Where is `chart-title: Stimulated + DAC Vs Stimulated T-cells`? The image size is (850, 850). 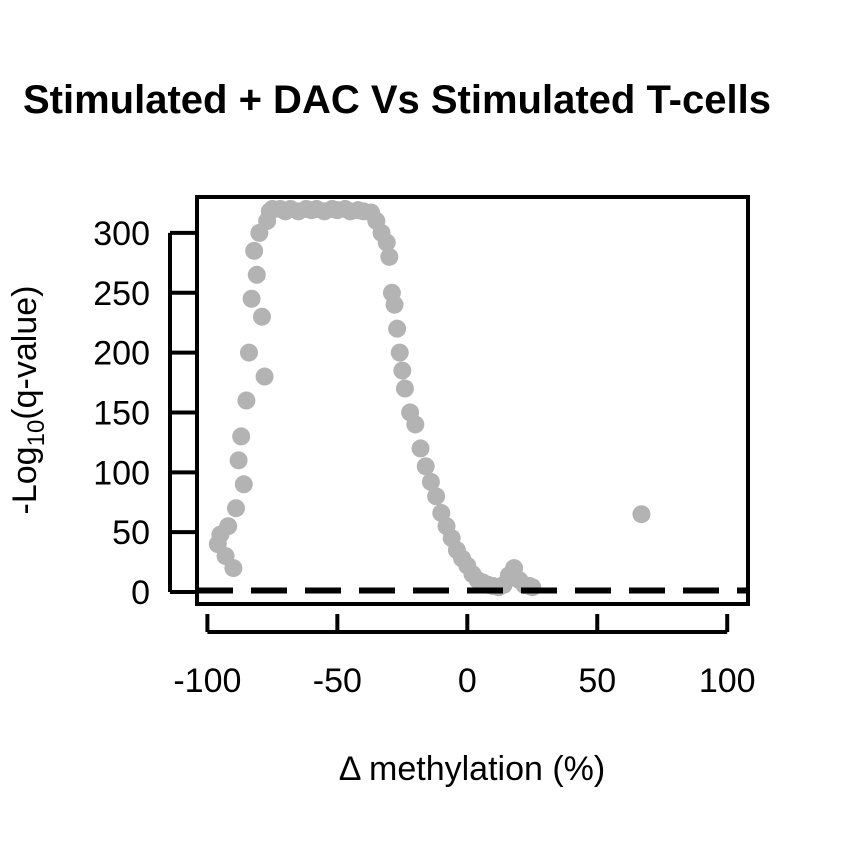 chart-title: Stimulated + DAC Vs Stimulated T-cells is located at coordinates (397, 100).